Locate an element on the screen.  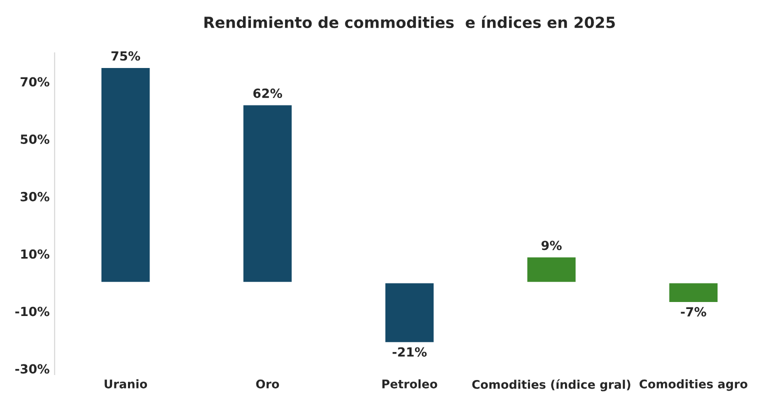
x-tick-label: Comodities agro is located at coordinates (694, 385).